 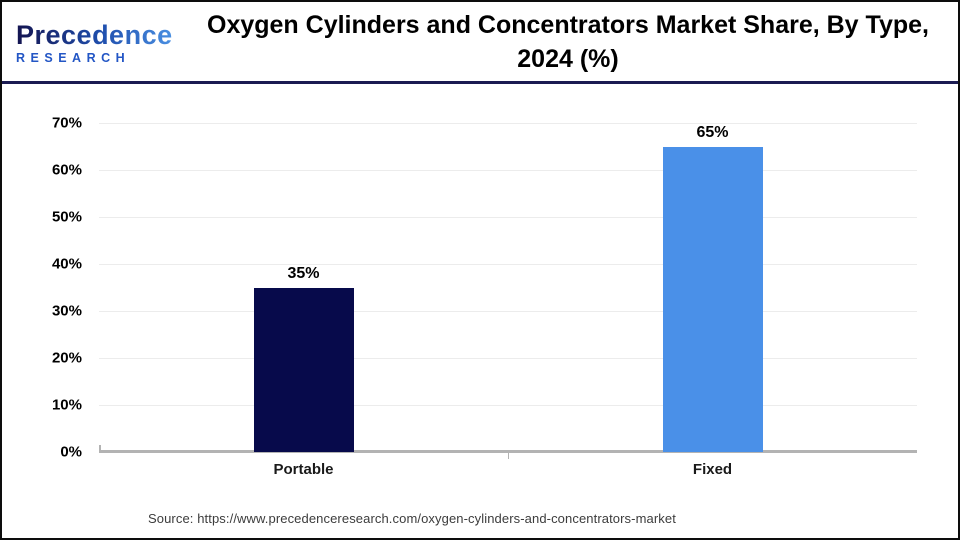 I want to click on y-axis-tick-label: 0%, so click(x=71, y=452).